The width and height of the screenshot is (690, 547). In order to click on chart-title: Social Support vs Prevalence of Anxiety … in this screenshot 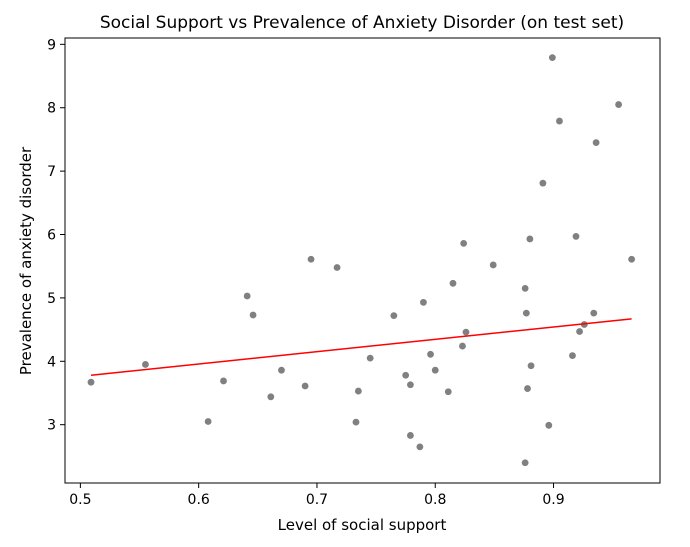, I will do `click(362, 23)`.